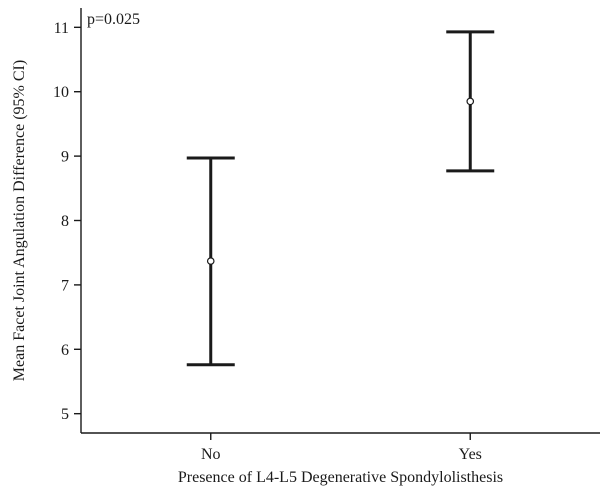 This screenshot has width=614, height=493. What do you see at coordinates (341, 448) in the screenshot?
I see `x-ticks: No Yes` at bounding box center [341, 448].